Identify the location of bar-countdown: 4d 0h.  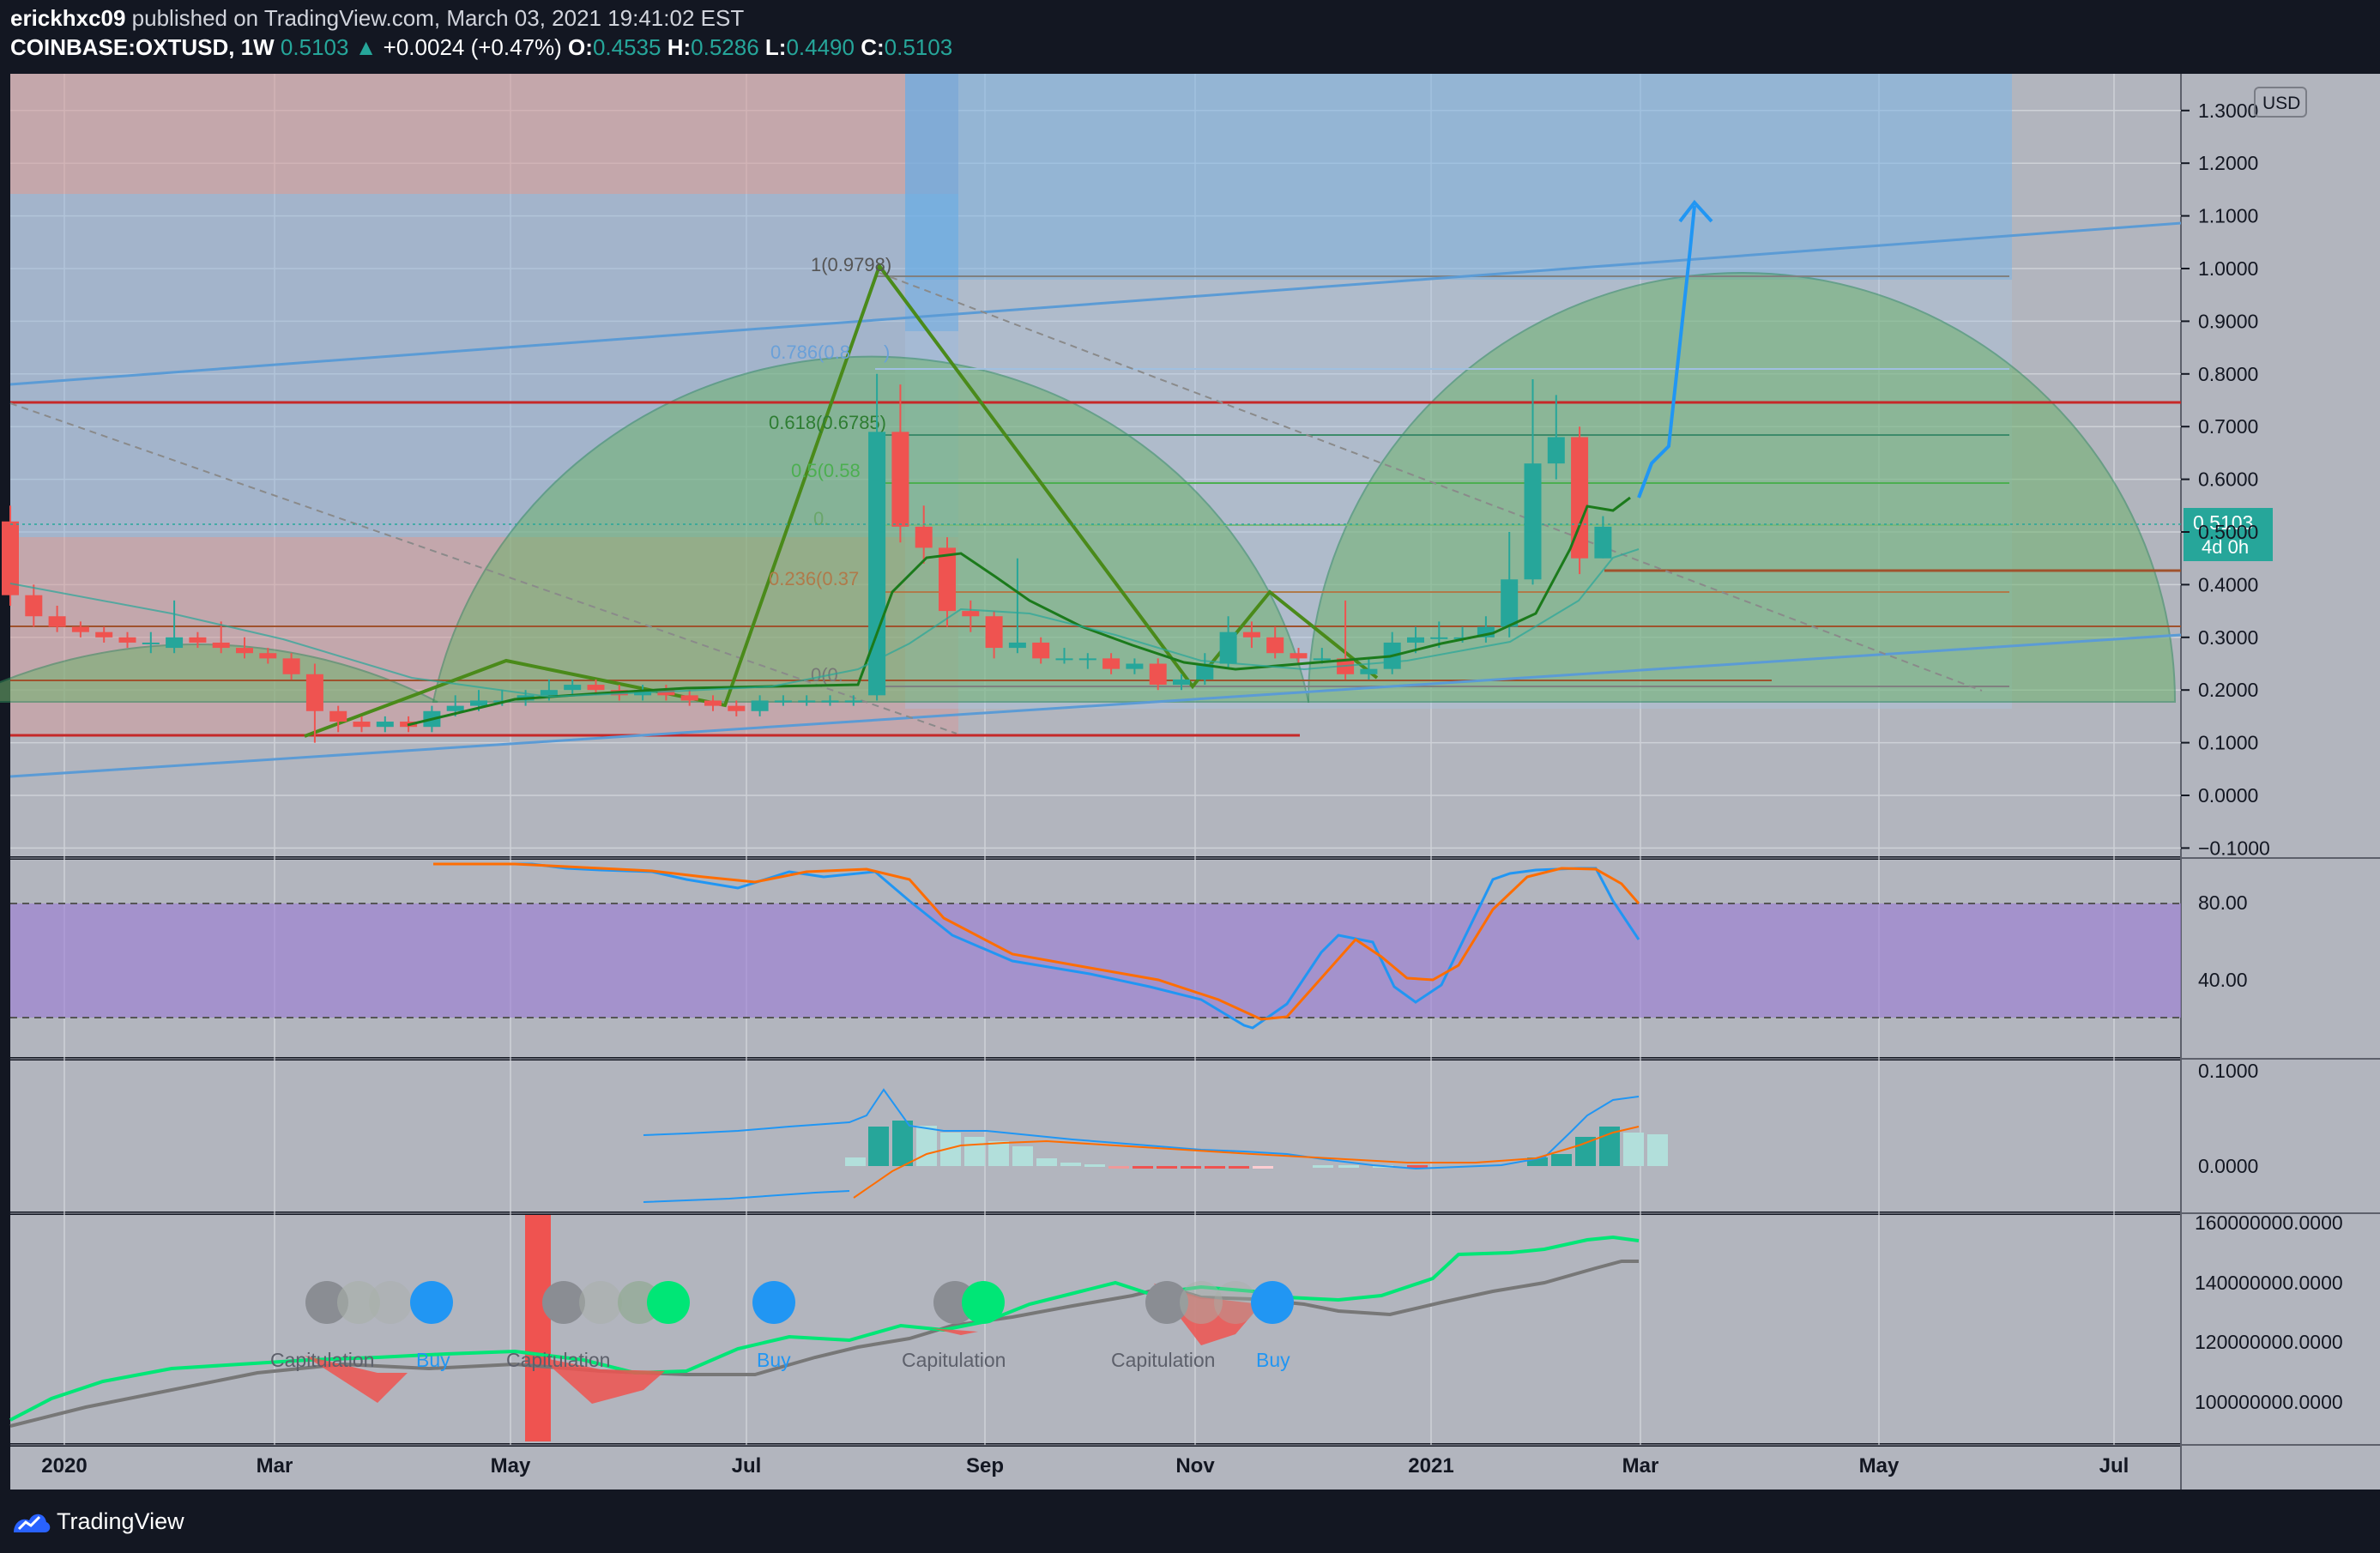
(2225, 547).